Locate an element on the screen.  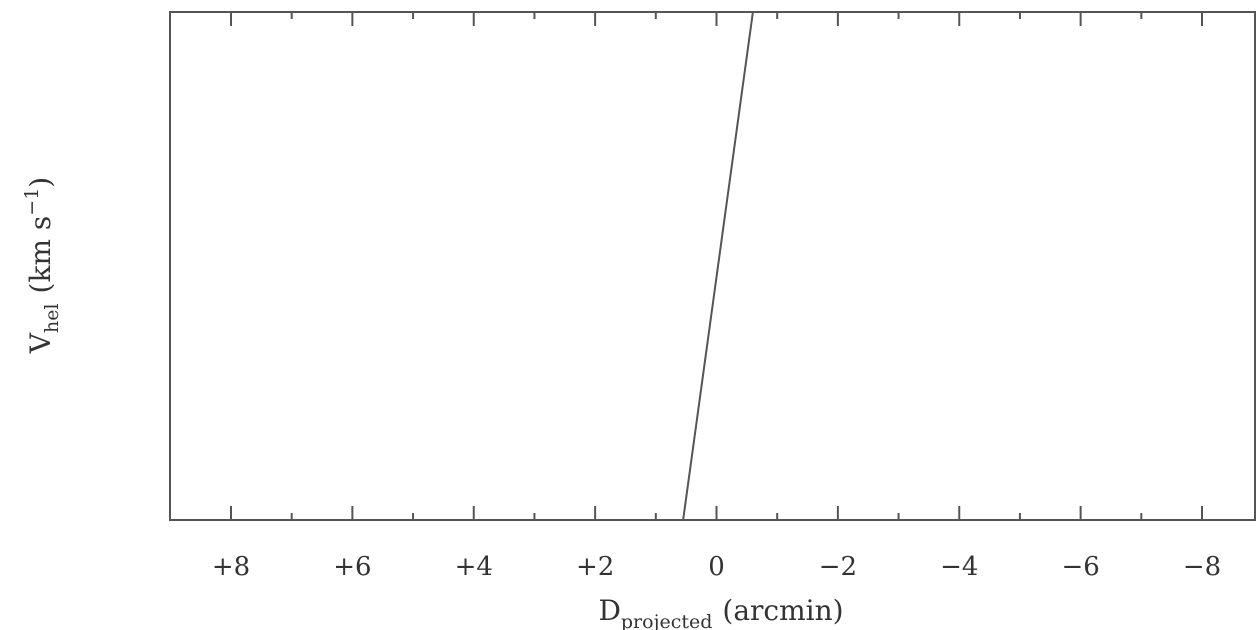
x-tick-labels: +8 +6 +4 +2 0 −2 −4 −6 −8 is located at coordinates (716, 567).